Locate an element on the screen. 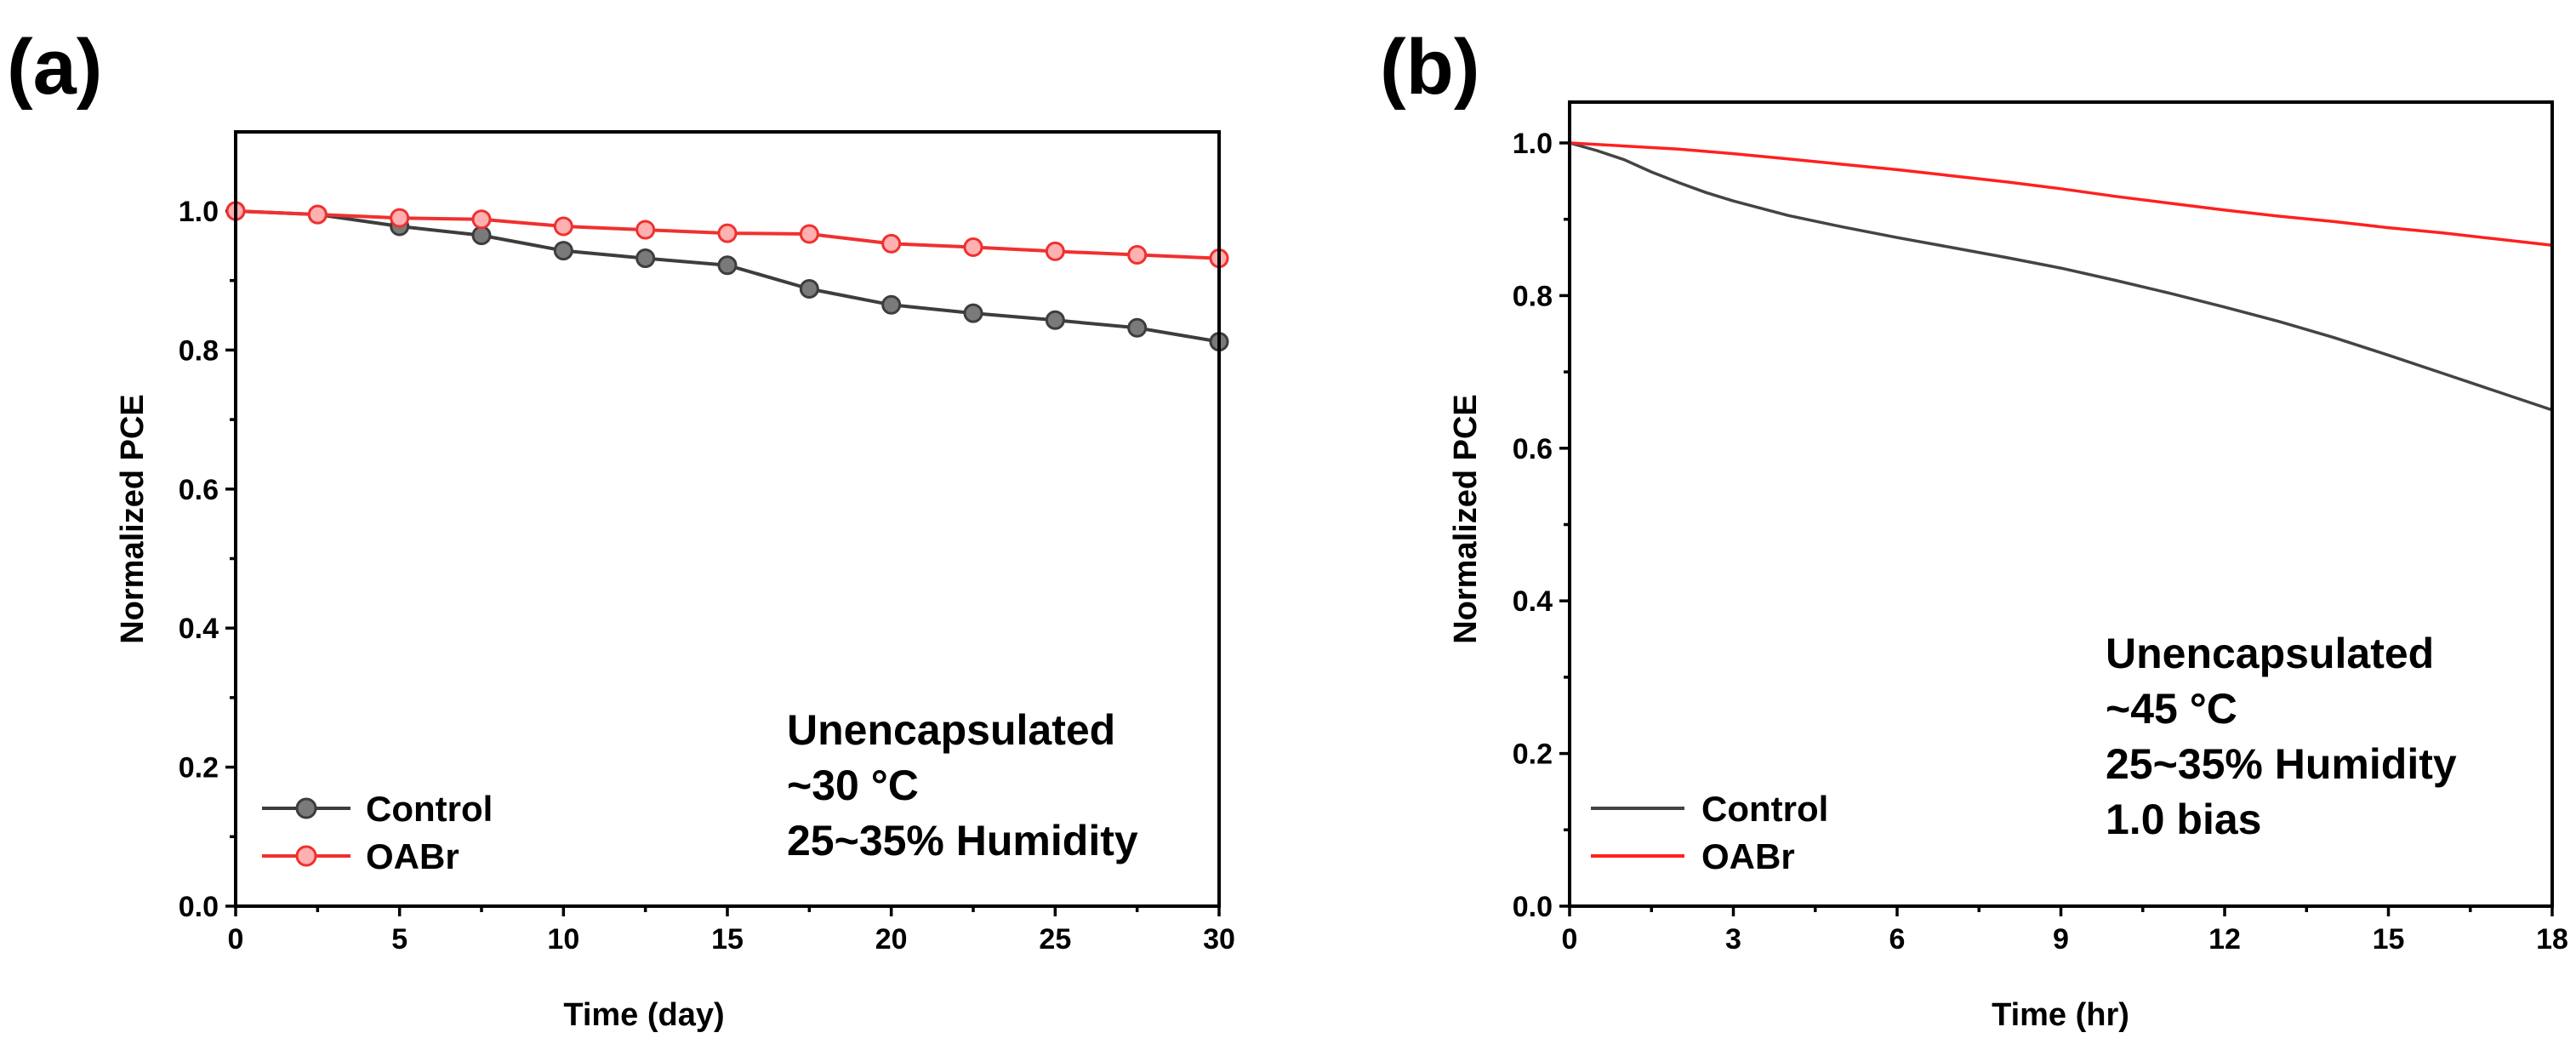 The height and width of the screenshot is (1044, 2576). panel-a-plot-area is located at coordinates (727, 276).